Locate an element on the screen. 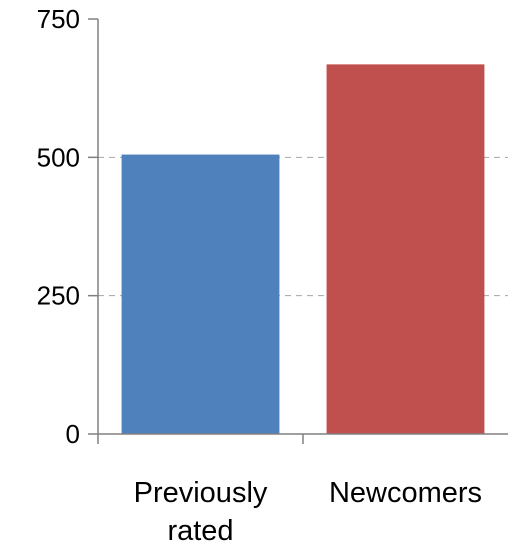 The height and width of the screenshot is (543, 508). y-tick-label: 500 is located at coordinates (58, 157).